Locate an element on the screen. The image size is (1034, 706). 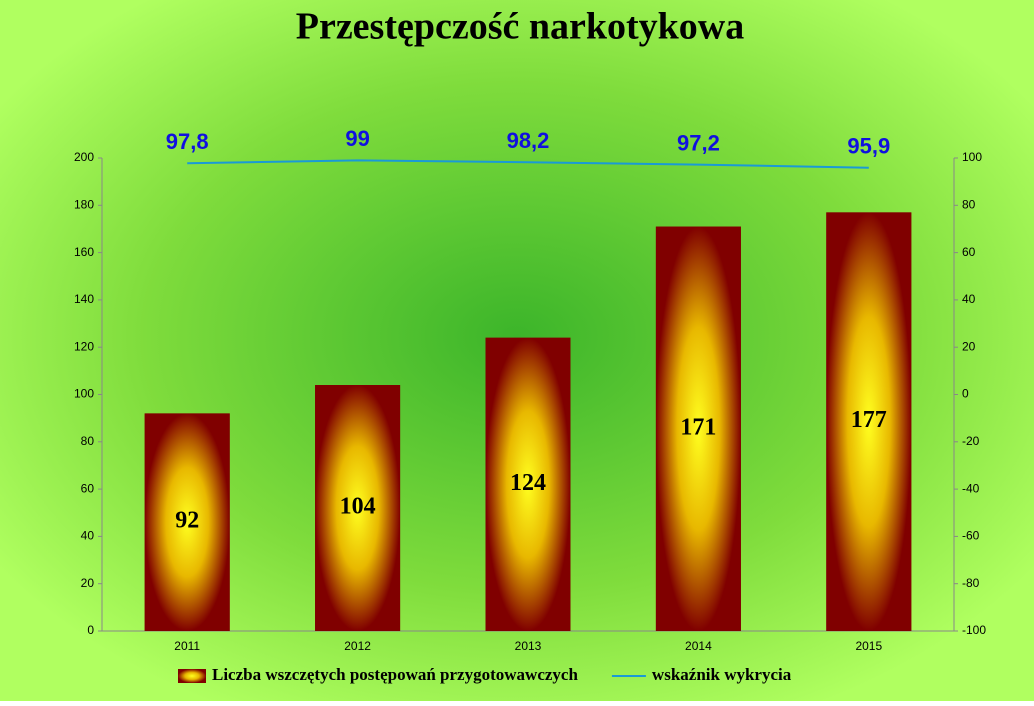
y2-tick-label: -60 is located at coordinates (971, 536).